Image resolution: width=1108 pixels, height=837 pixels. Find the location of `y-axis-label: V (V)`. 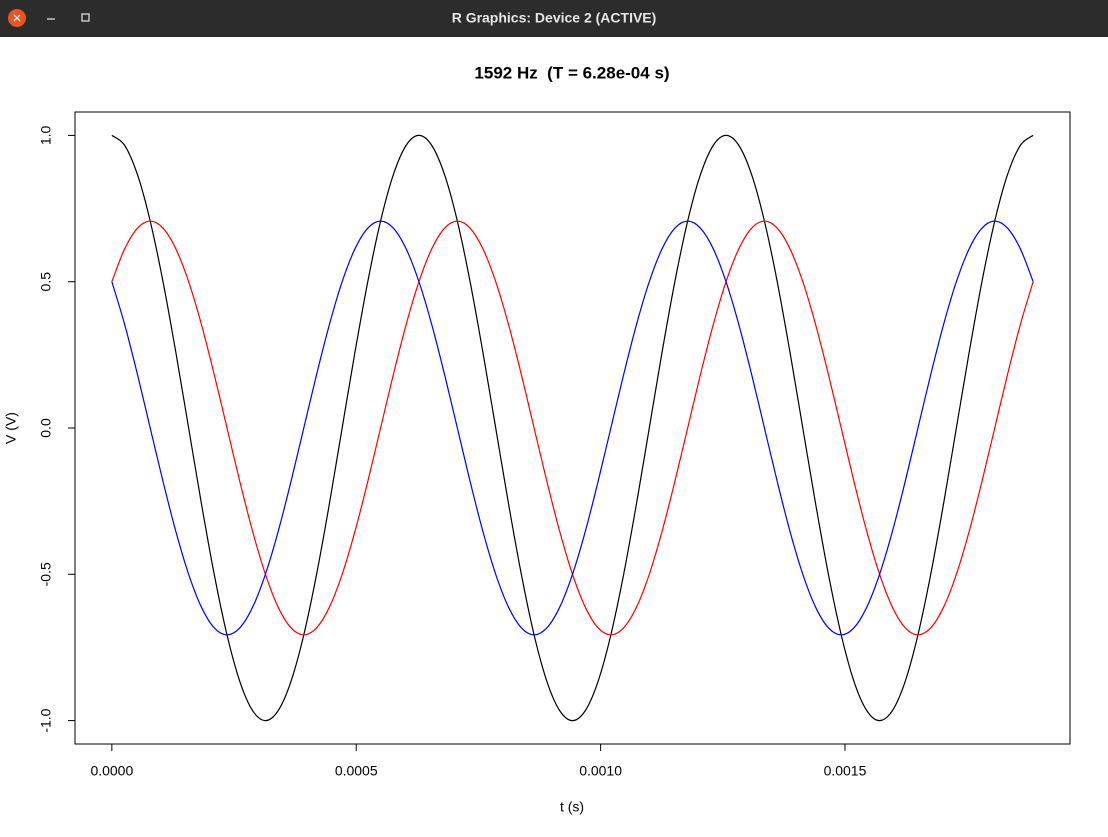

y-axis-label: V (V) is located at coordinates (11, 428).